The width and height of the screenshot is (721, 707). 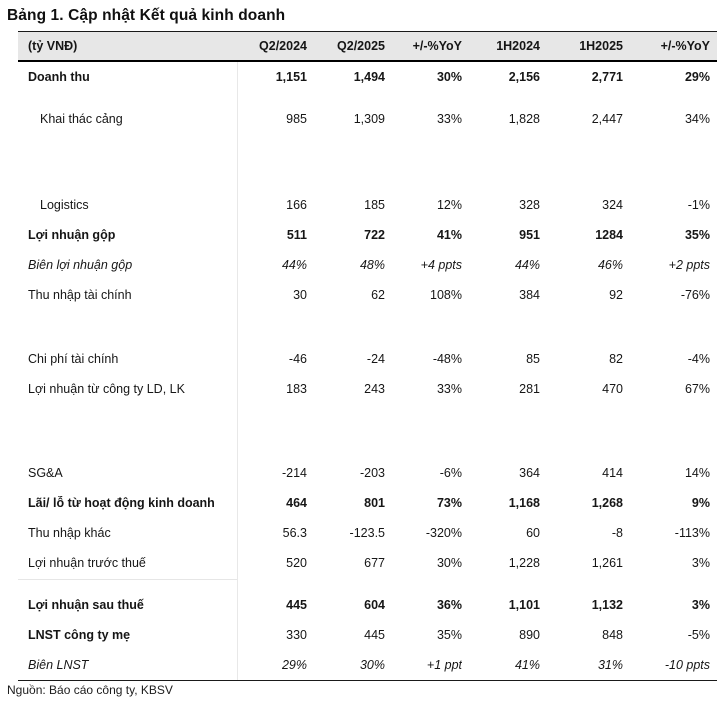 I want to click on row-value: 185, so click(x=374, y=205).